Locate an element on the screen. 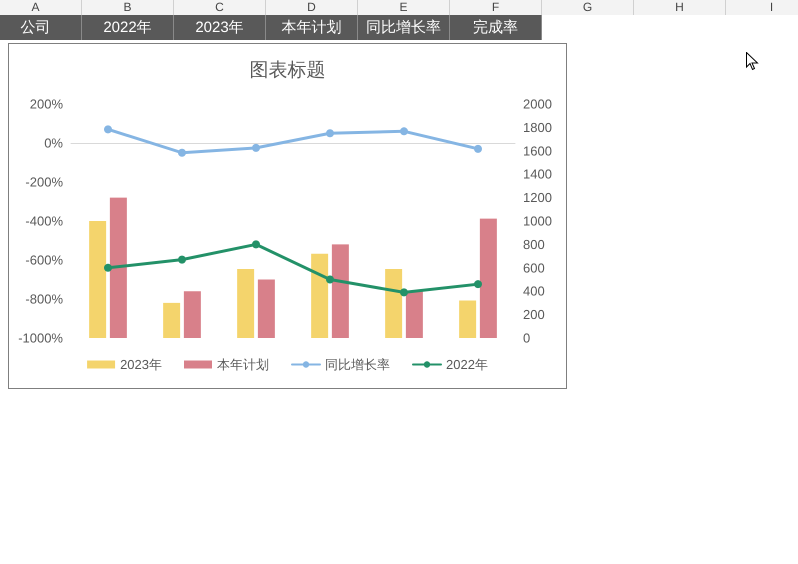 The image size is (798, 564). y2-tick-label: 200 is located at coordinates (534, 314).